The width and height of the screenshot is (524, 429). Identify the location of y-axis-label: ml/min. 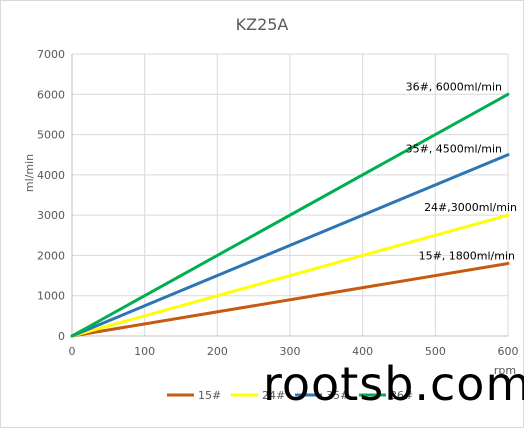
(29, 173).